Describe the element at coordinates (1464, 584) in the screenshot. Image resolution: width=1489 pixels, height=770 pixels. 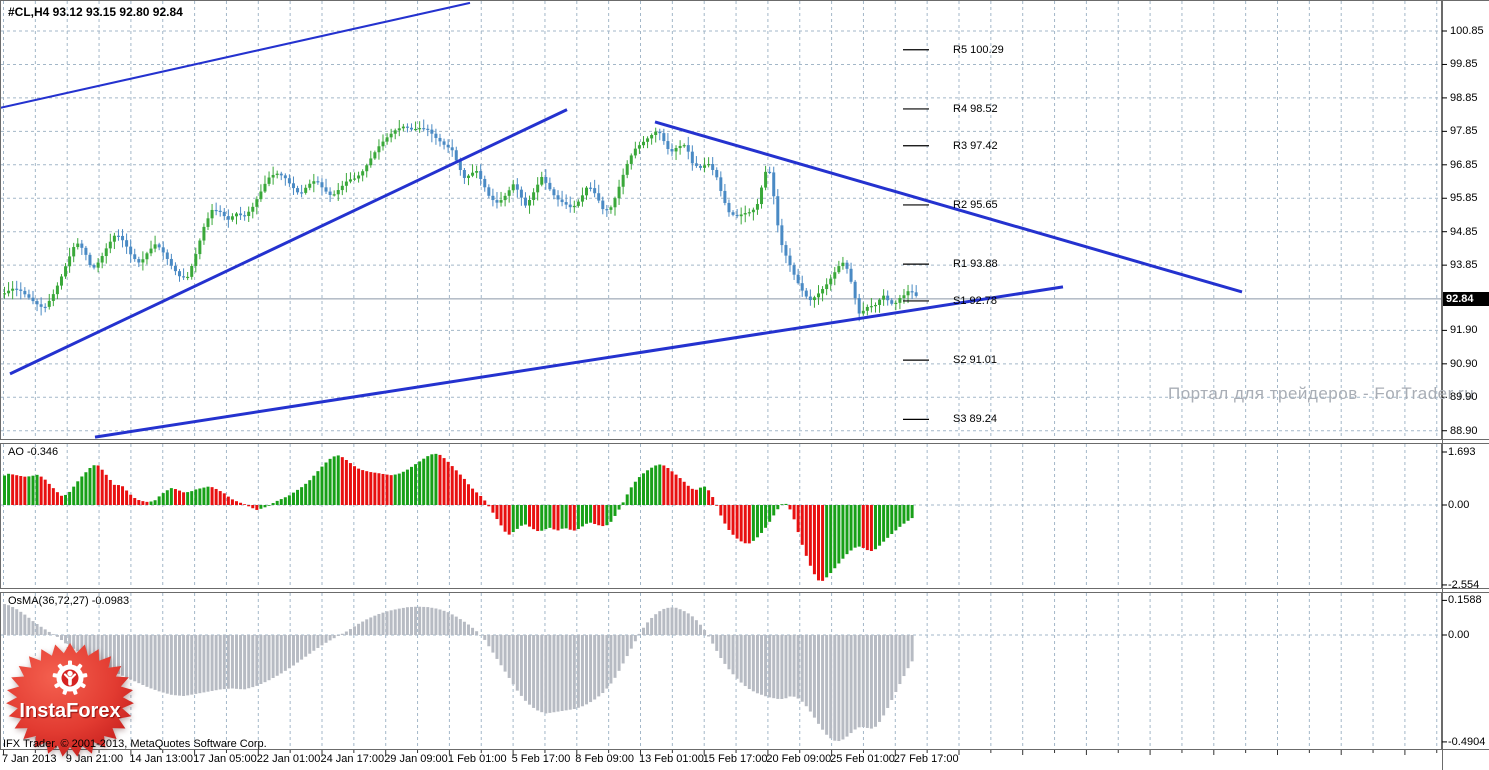
I see `ao-axis-label: -2.554` at that location.